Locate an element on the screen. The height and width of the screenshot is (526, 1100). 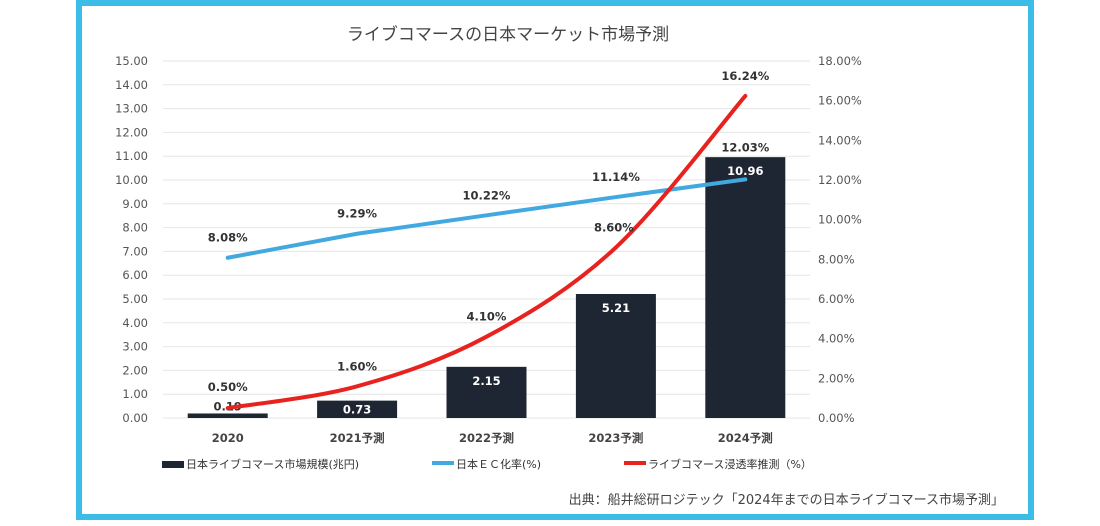
category-label: 2020 is located at coordinates (228, 438).